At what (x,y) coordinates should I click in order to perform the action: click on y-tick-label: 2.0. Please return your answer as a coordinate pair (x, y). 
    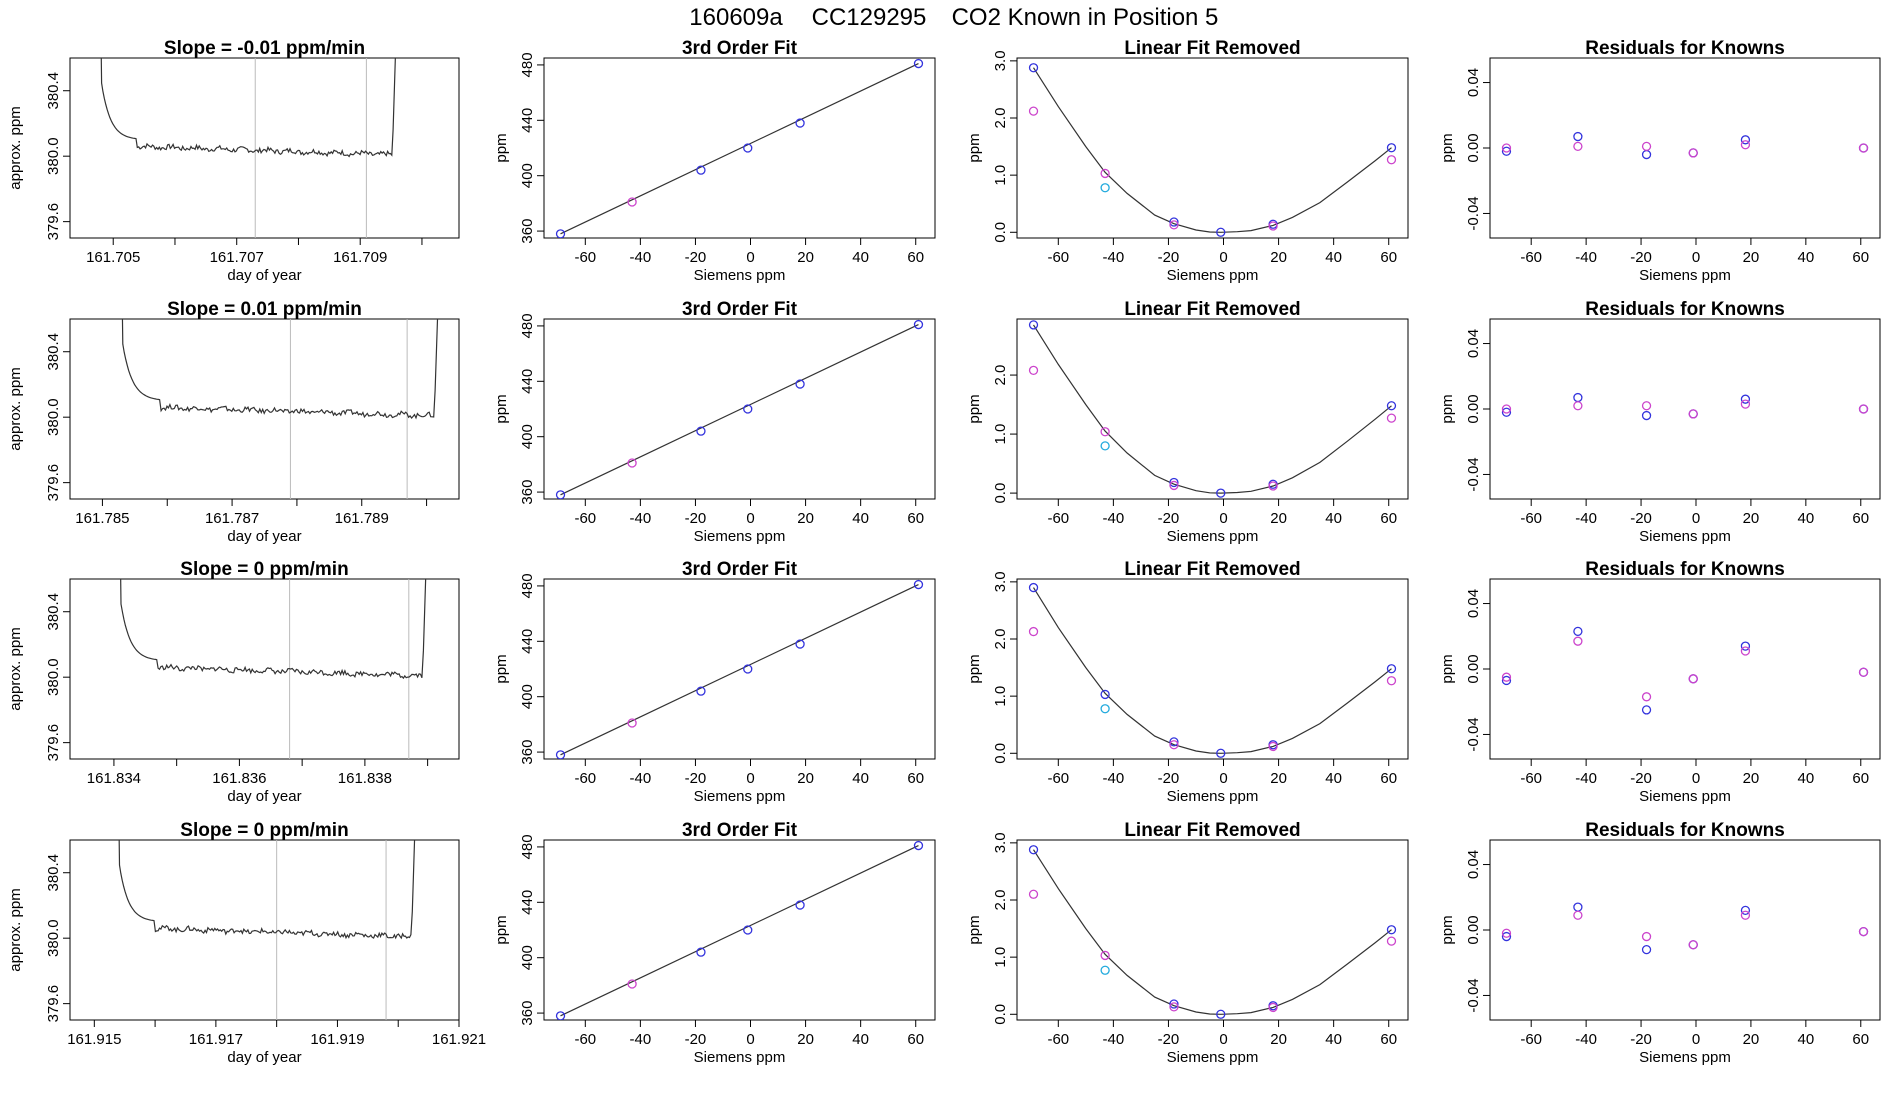
    Looking at the image, I should click on (1000, 639).